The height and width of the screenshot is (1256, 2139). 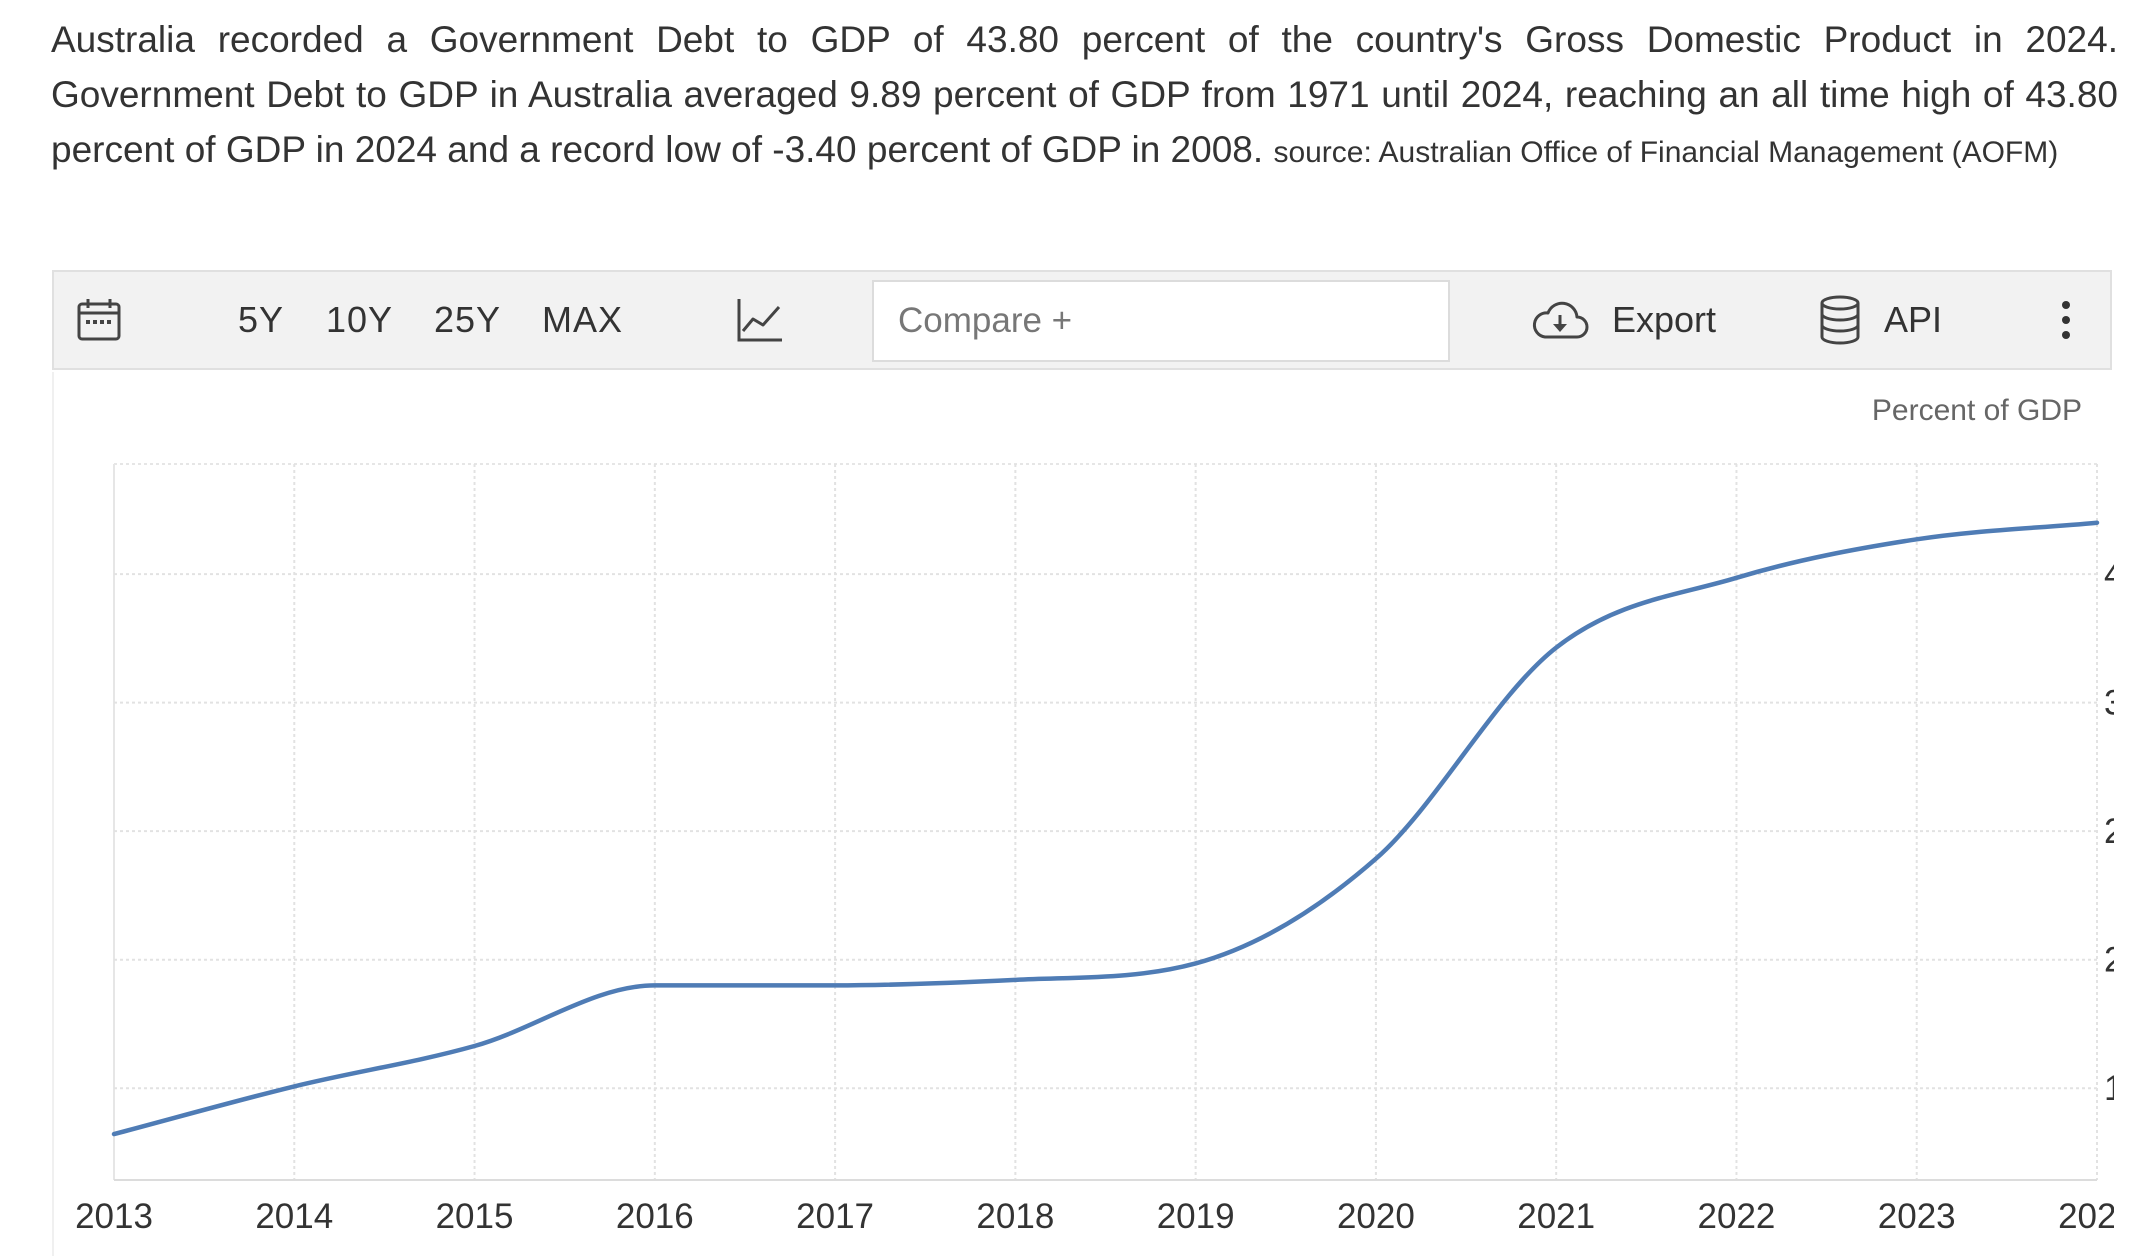 What do you see at coordinates (835, 1216) in the screenshot?
I see `x-tick-label: 2017` at bounding box center [835, 1216].